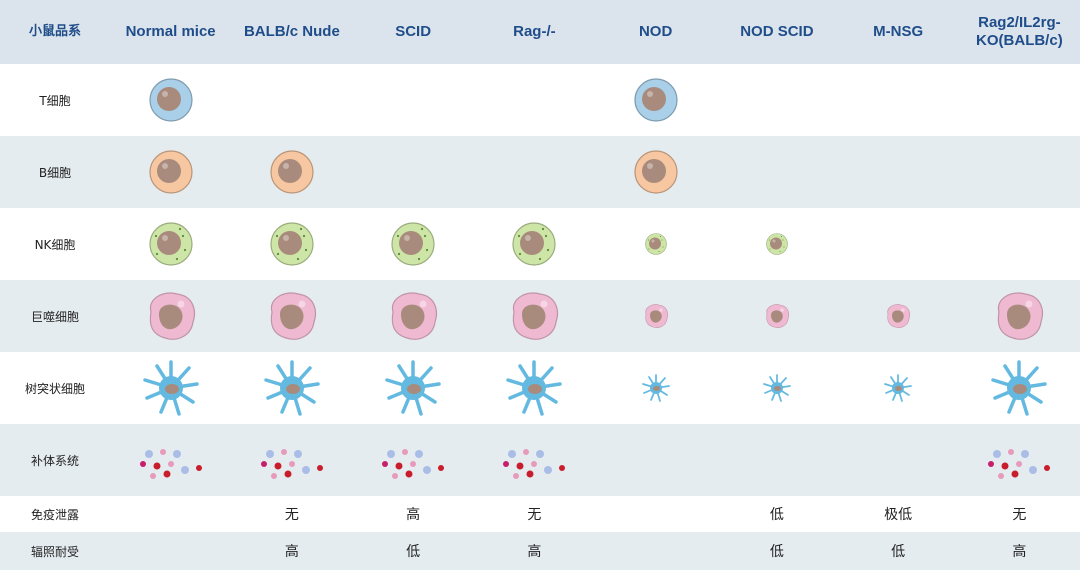 The width and height of the screenshot is (1080, 570). I want to click on table-row: 树突状细胞, so click(540, 388).